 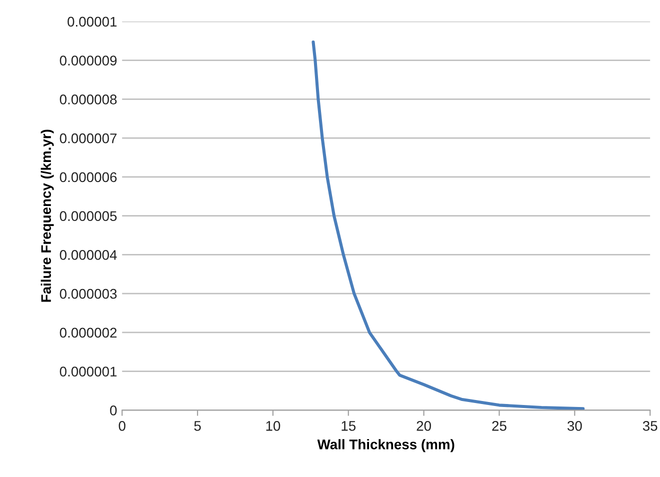 I want to click on y-tick-label: 0.000005, so click(x=88, y=216).